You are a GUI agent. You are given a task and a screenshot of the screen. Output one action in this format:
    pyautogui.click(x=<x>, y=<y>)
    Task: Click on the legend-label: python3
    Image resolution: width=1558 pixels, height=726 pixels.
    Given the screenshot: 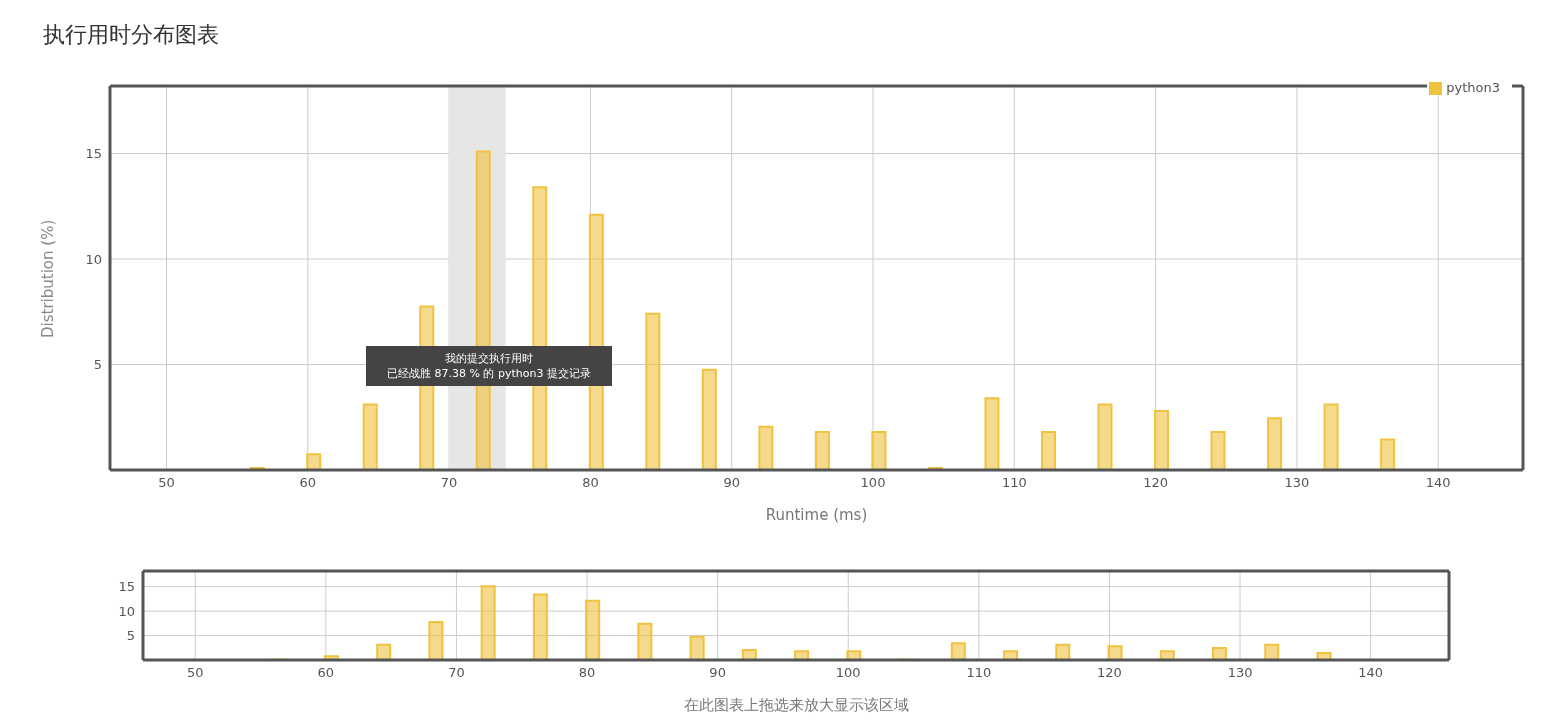 What is the action you would take?
    pyautogui.click(x=1473, y=87)
    